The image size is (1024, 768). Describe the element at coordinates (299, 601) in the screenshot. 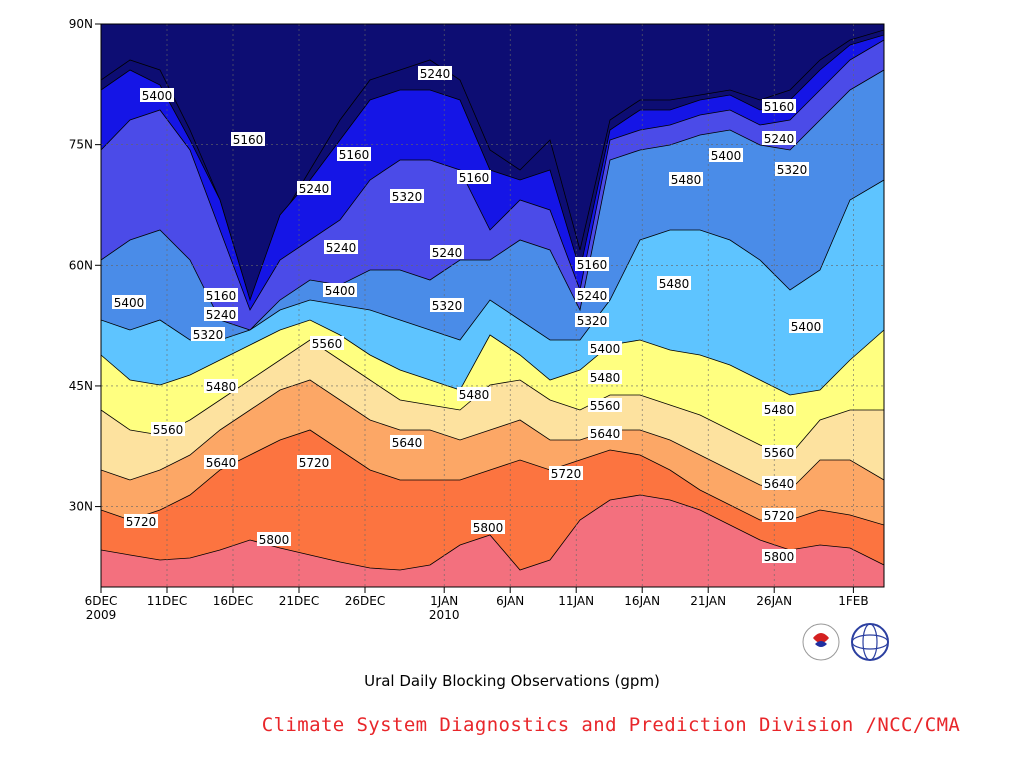

I see `x-tick-label: 21DEC` at that location.